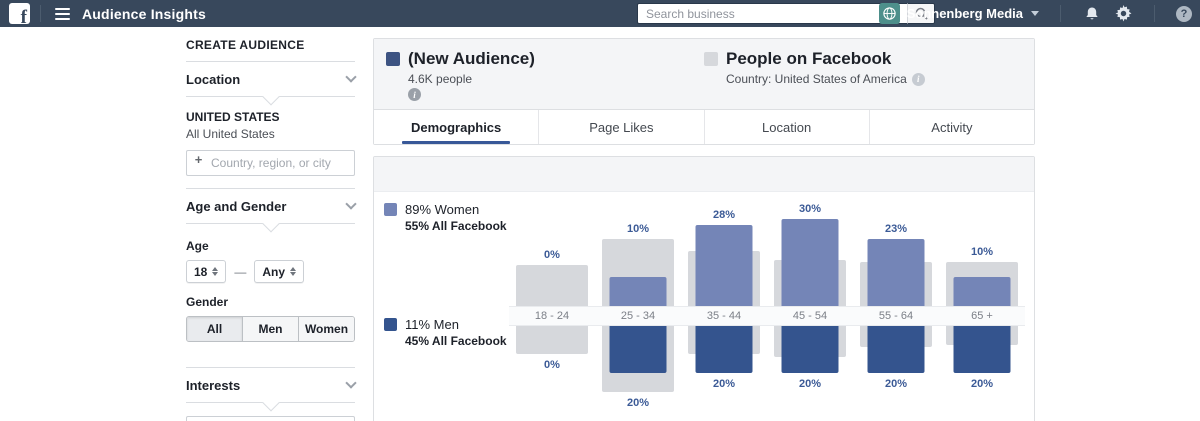 This screenshot has width=1200, height=421. Describe the element at coordinates (552, 340) in the screenshot. I see `all-facebook-men-bar` at that location.